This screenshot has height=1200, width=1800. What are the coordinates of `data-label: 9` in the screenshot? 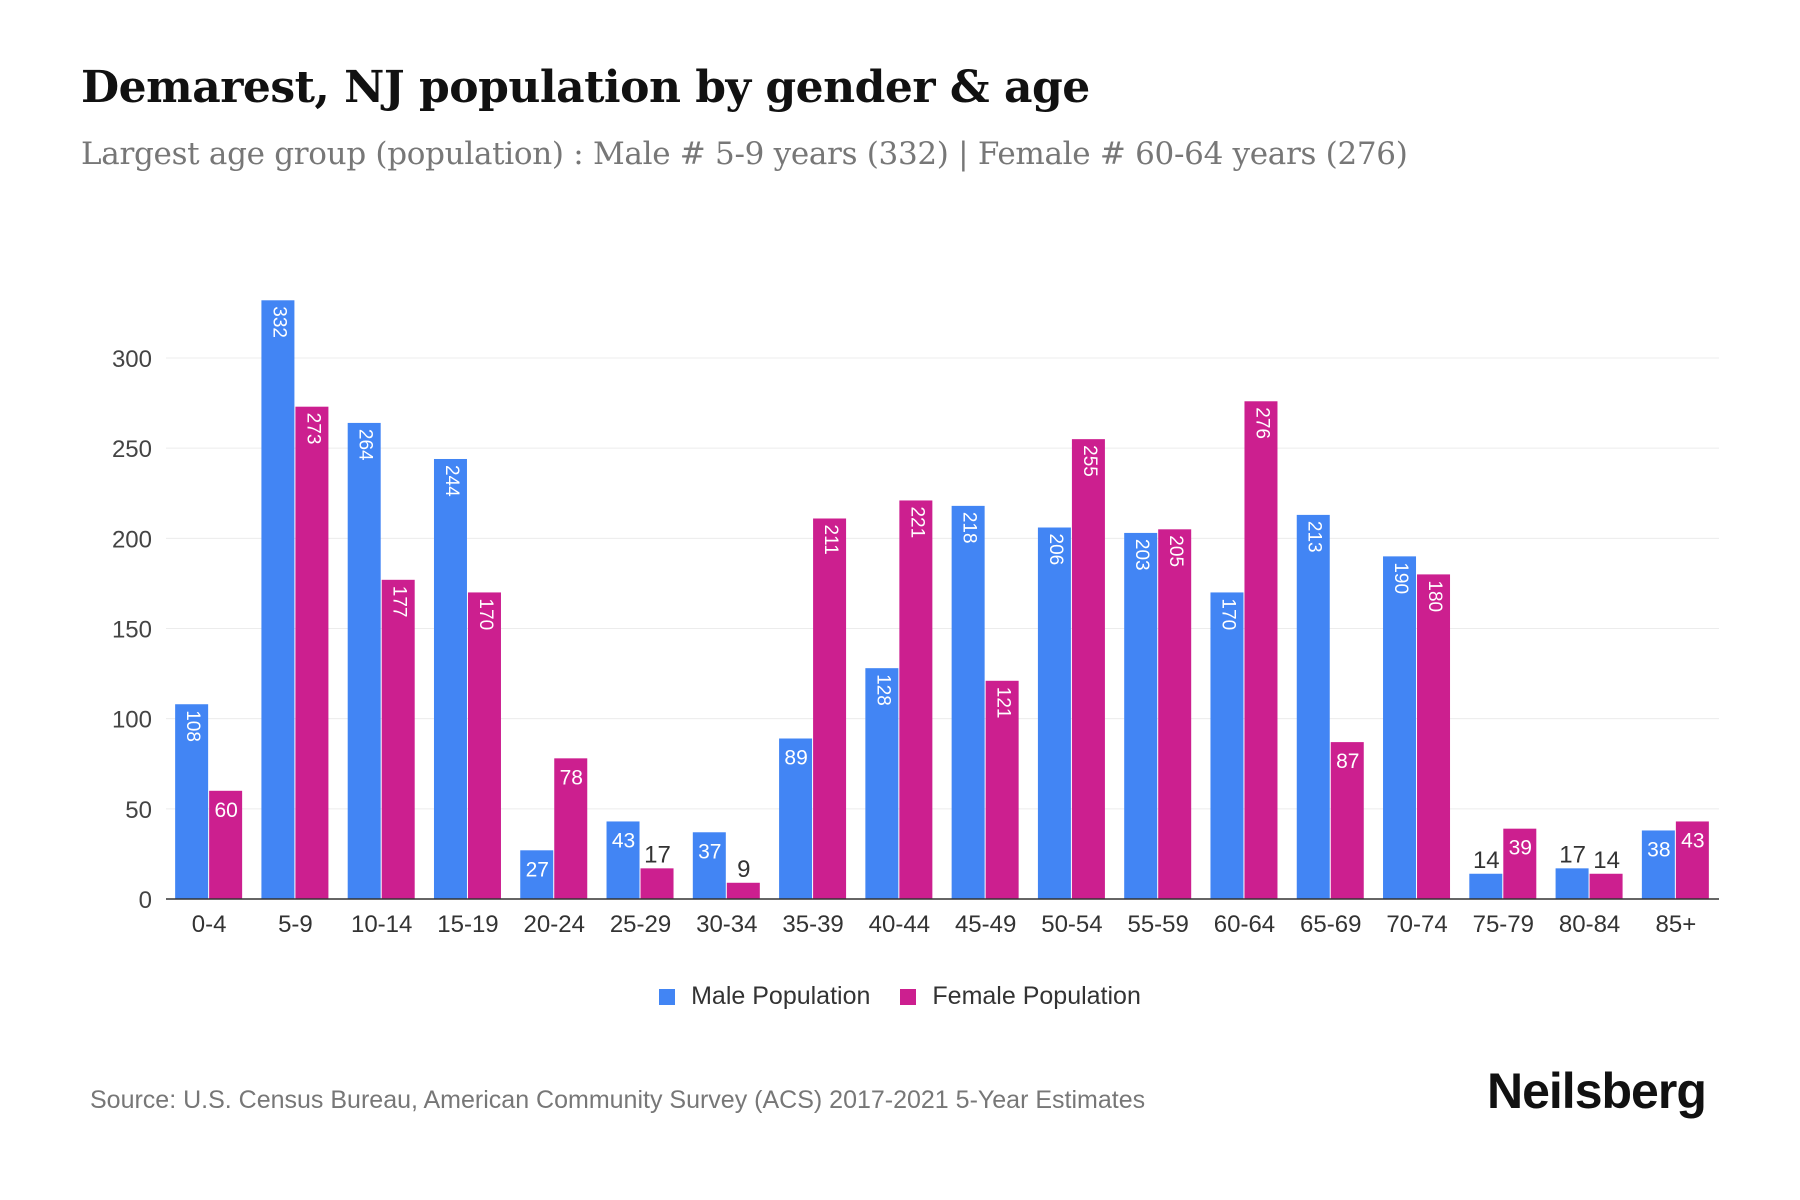 It's located at (743, 869).